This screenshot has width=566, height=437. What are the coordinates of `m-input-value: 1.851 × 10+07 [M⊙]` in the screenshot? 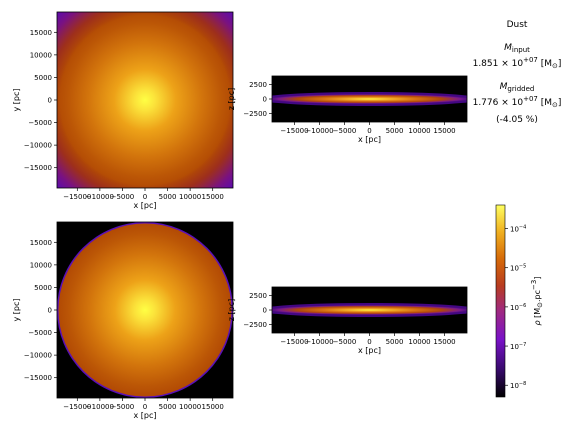 It's located at (517, 63).